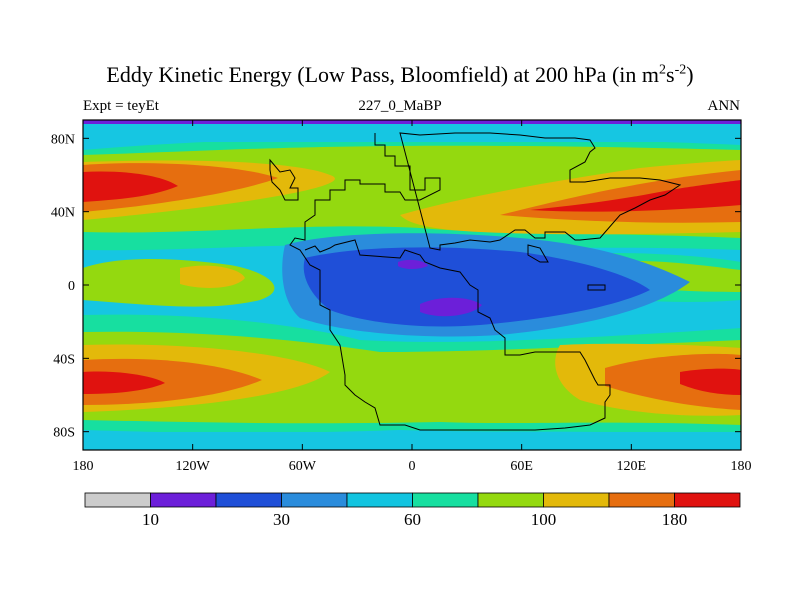  Describe the element at coordinates (413, 264) in the screenshot. I see `contour-purple-small` at that location.